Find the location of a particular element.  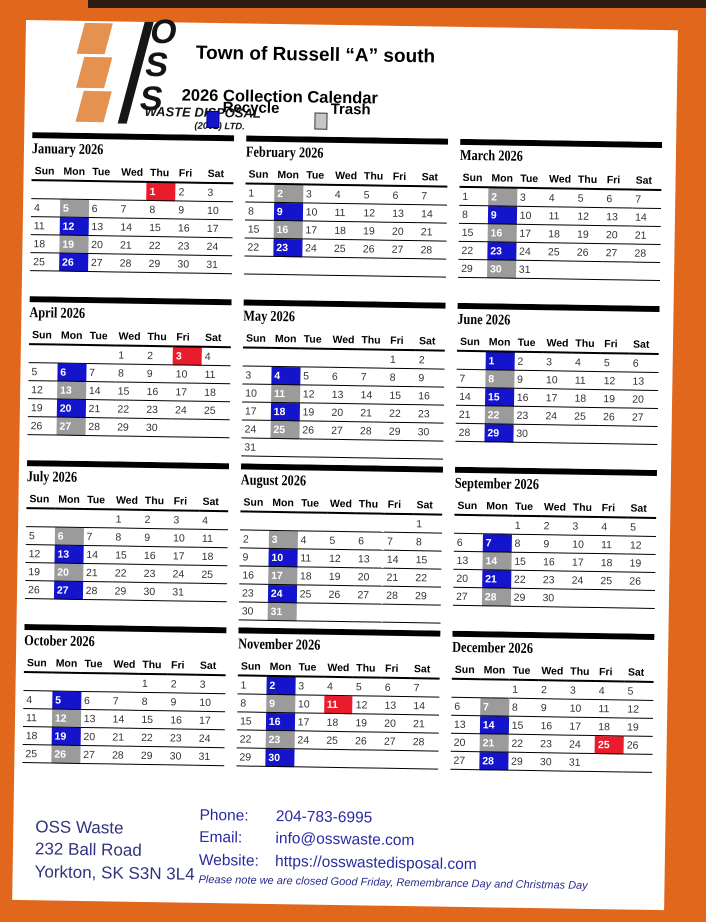

city-address: Yorkton, SK S3N 3L4 is located at coordinates (114, 873).